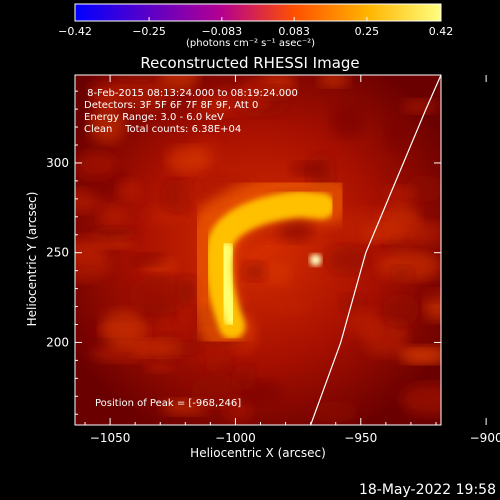 This screenshot has height=500, width=500. What do you see at coordinates (163, 129) in the screenshot?
I see `annotation-clean-counts: Clean Total counts: 6.38E+04` at bounding box center [163, 129].